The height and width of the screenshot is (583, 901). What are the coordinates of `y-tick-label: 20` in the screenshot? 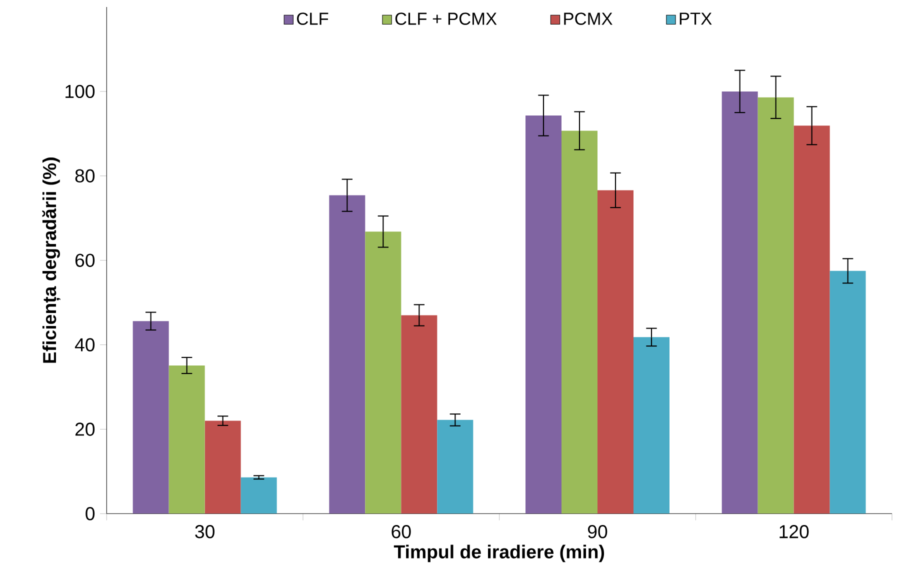 It's located at (85, 429).